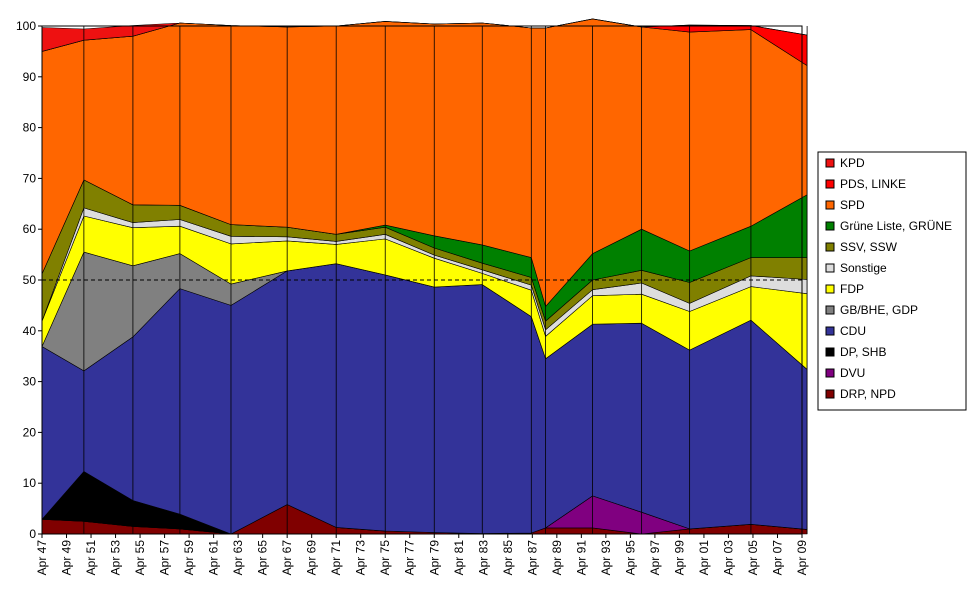 The image size is (974, 602). I want to click on x-tick-label: Apr 47, so click(42, 558).